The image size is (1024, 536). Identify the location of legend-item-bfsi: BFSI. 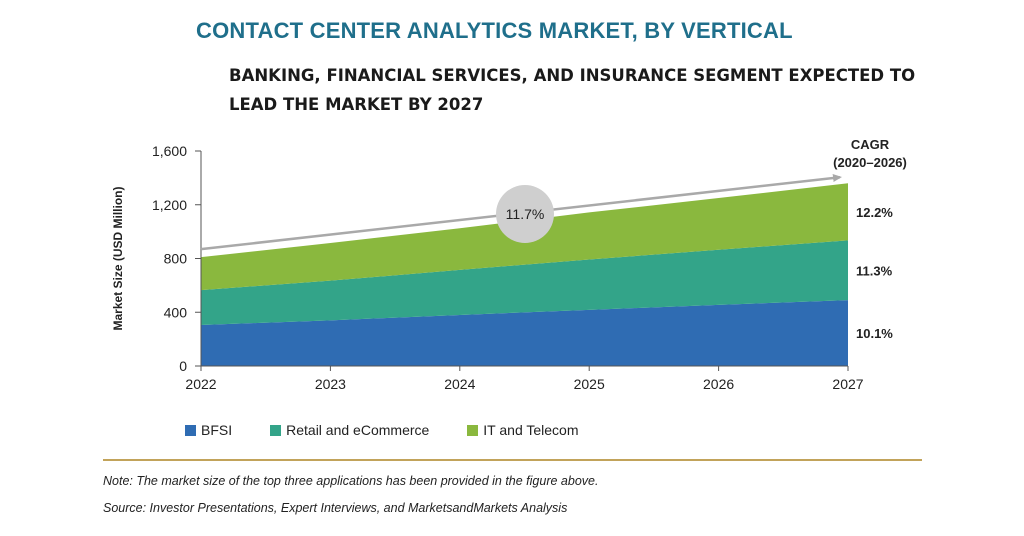
(208, 430).